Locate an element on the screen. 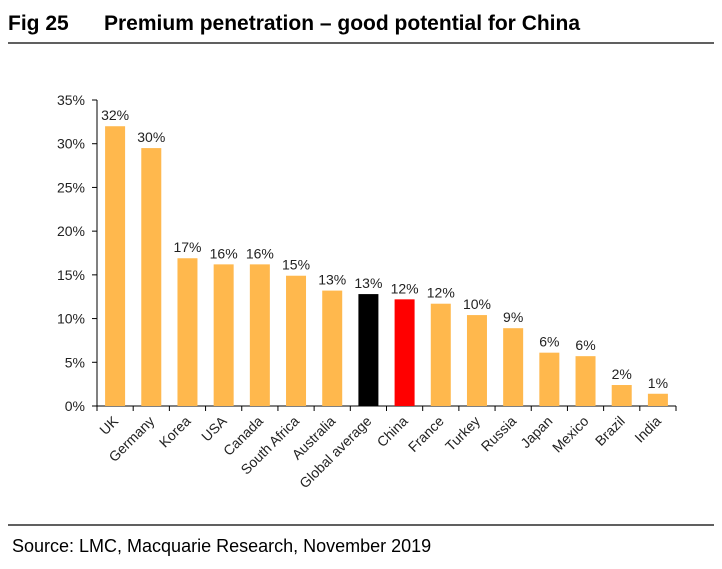  y-tick-label: 25% is located at coordinates (71, 187).